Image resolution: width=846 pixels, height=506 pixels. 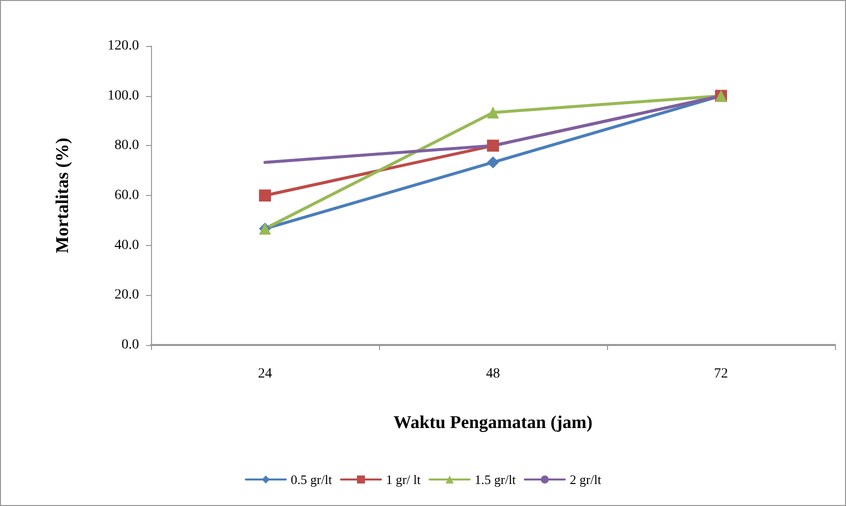 What do you see at coordinates (126, 195) in the screenshot?
I see `y-tick-label: 60.0` at bounding box center [126, 195].